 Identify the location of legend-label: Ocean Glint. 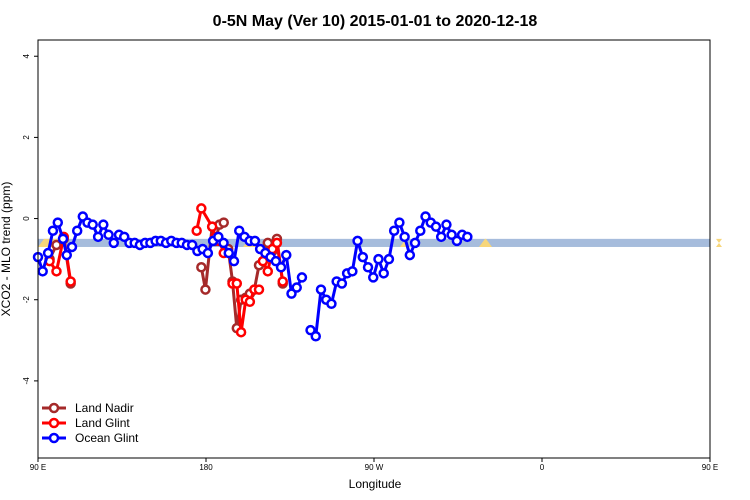
(107, 438).